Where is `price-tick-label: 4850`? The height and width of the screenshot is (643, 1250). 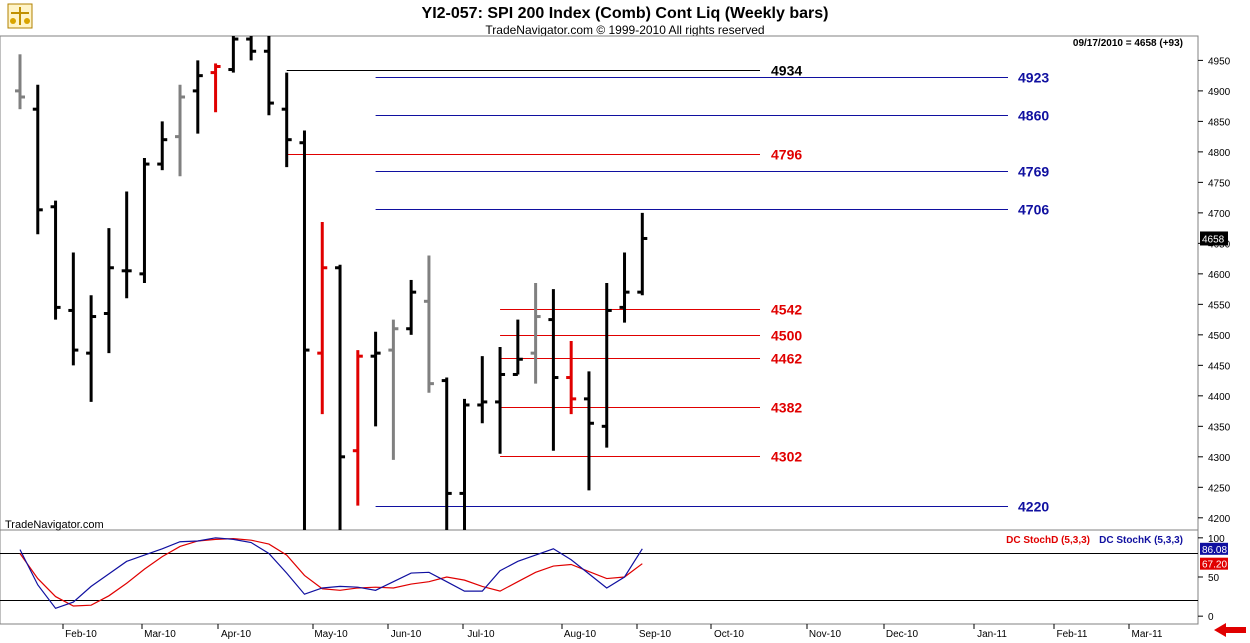
price-tick-label: 4850 is located at coordinates (1219, 122).